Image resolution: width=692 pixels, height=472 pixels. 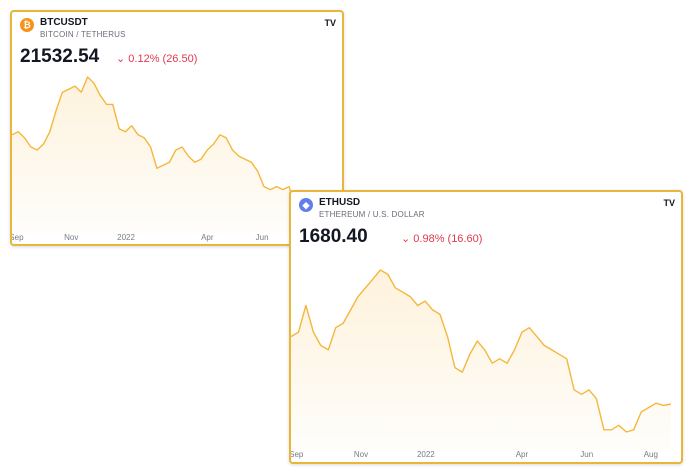 What do you see at coordinates (372, 214) in the screenshot?
I see `description: ETHEREUM / U.S. DOLLAR` at bounding box center [372, 214].